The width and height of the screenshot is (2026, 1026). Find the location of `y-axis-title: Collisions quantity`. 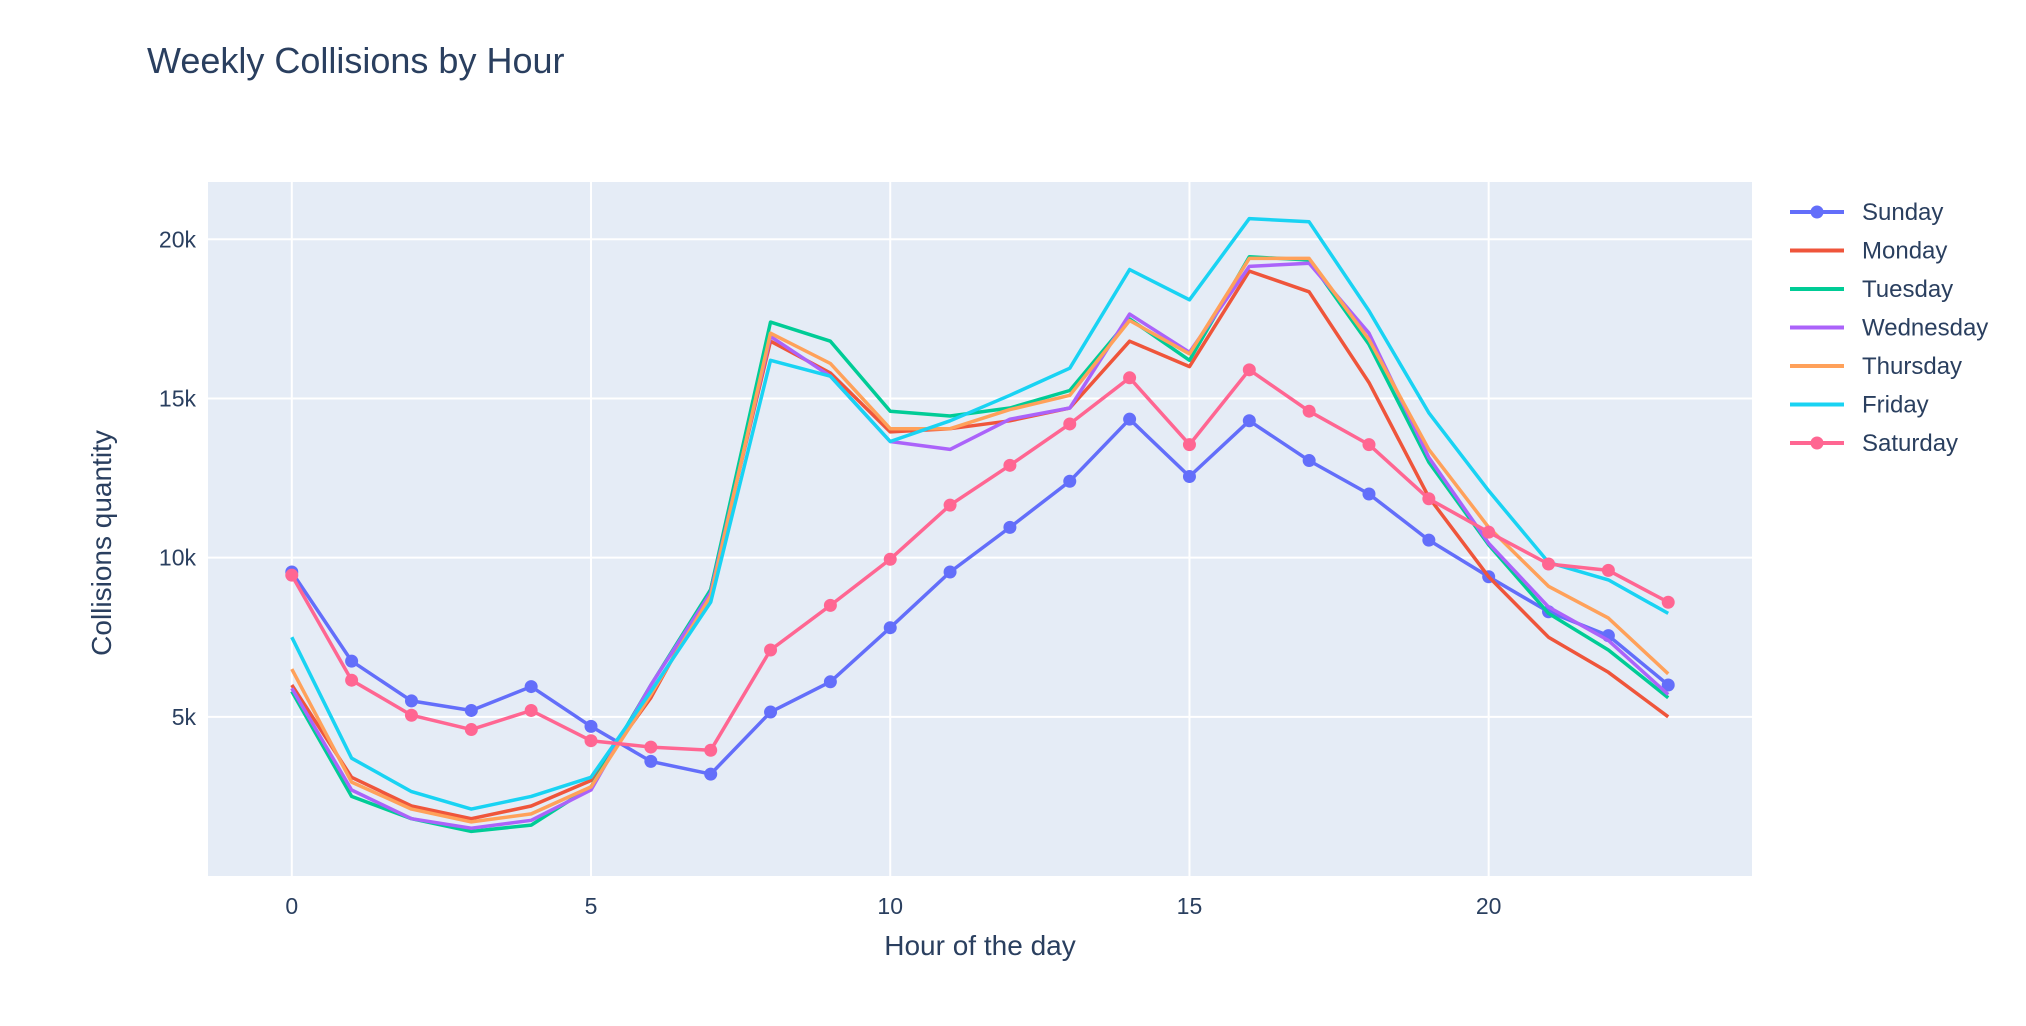

y-axis-title: Collisions quantity is located at coordinates (101, 543).